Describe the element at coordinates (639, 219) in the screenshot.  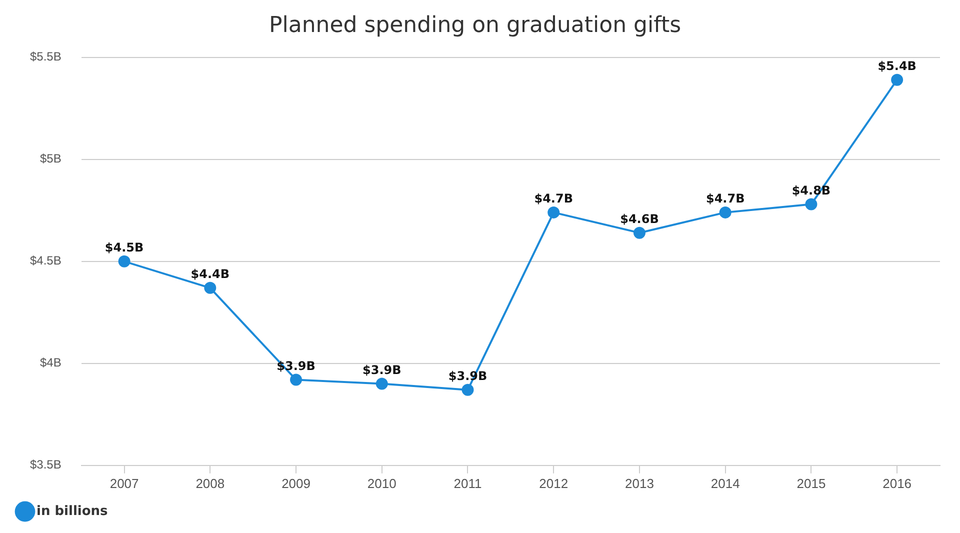
I see `data-label: $4.6B` at that location.